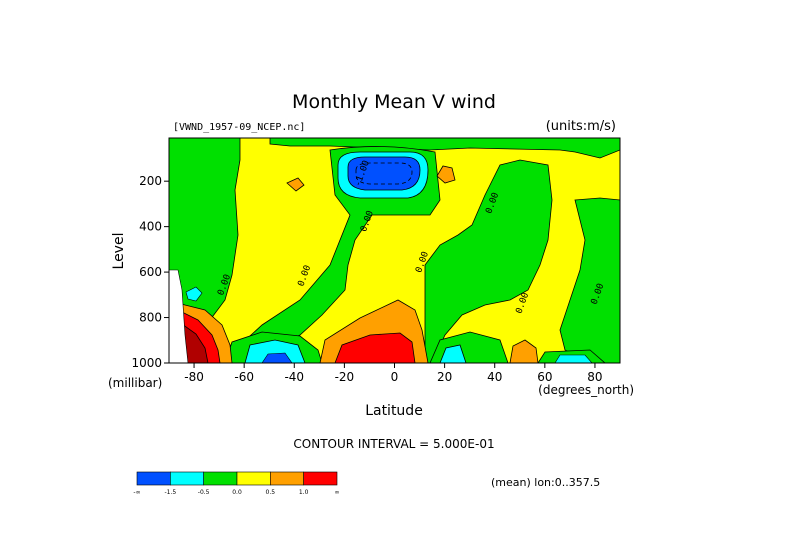 The width and height of the screenshot is (789, 558). What do you see at coordinates (375, 347) in the screenshot?
I see `region-red-eq-low` at bounding box center [375, 347].